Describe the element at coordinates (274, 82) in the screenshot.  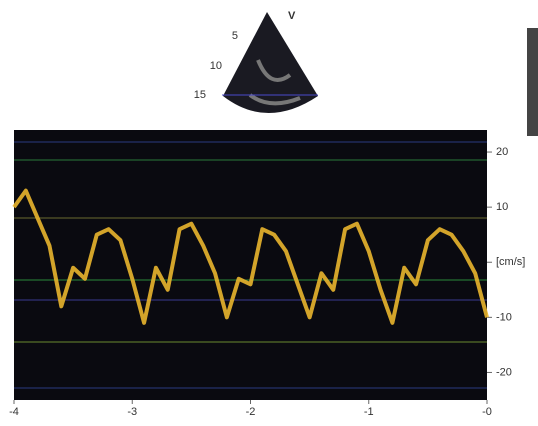
I see `sector-echo` at that location.